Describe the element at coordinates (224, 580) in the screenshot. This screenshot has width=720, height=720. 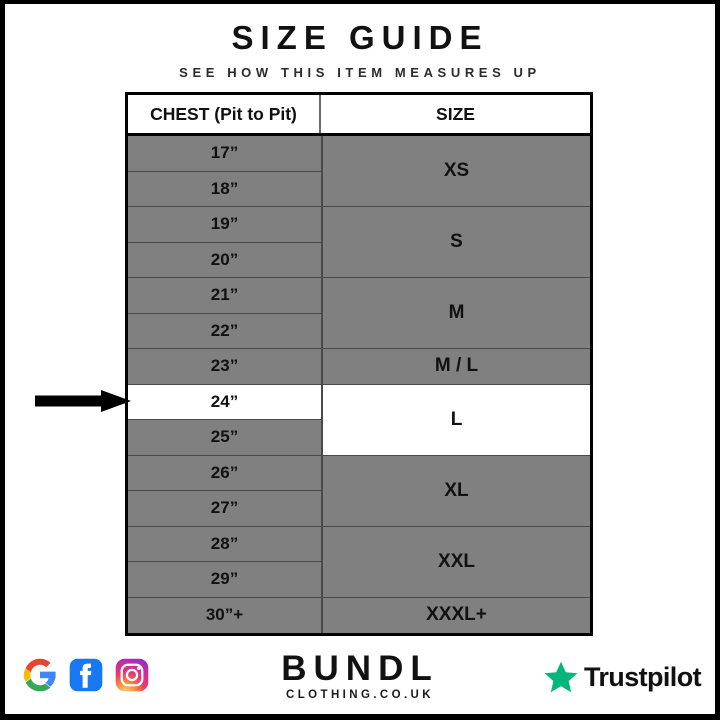
I see `table-row: 29”` at that location.